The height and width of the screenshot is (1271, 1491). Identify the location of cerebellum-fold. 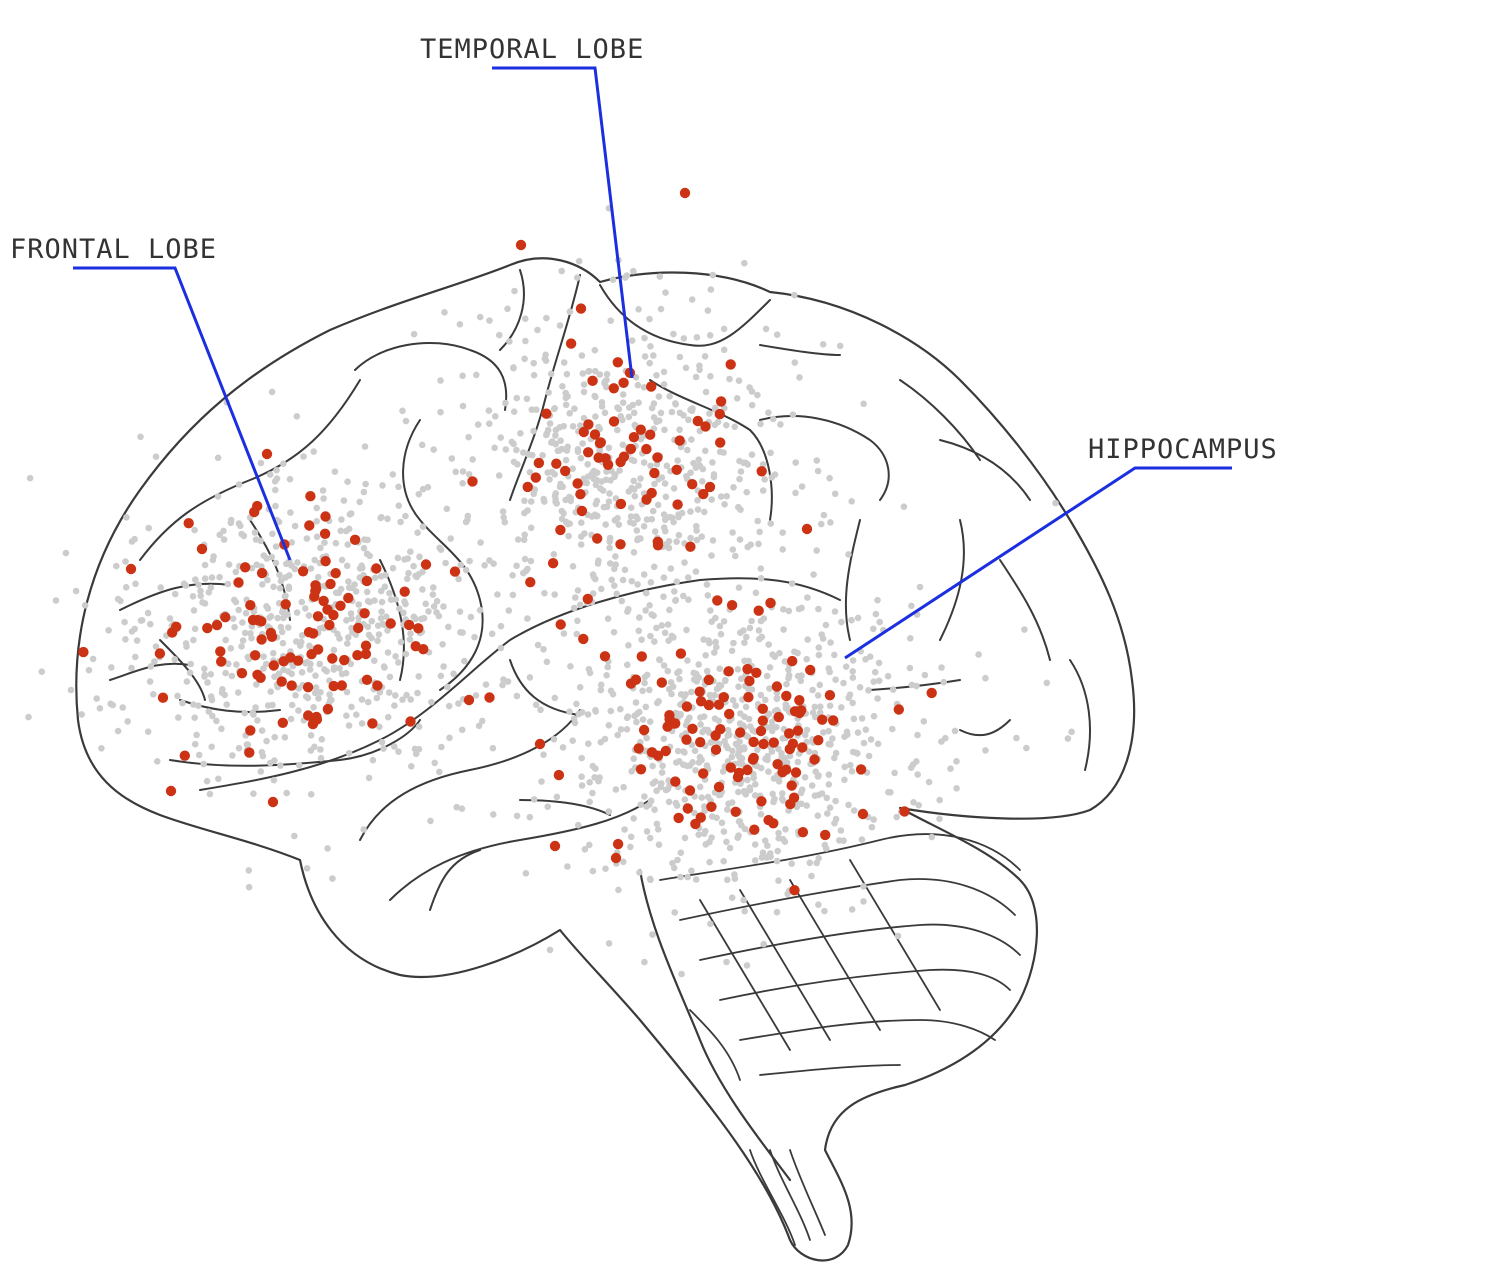
(745, 975).